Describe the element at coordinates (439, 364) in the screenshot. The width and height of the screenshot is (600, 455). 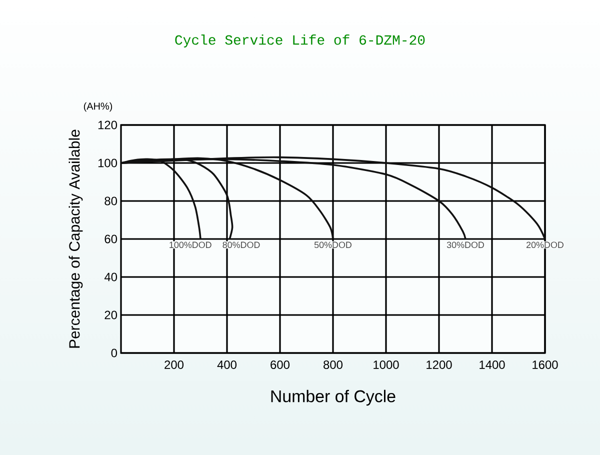
I see `x-tick-label: 1200` at that location.